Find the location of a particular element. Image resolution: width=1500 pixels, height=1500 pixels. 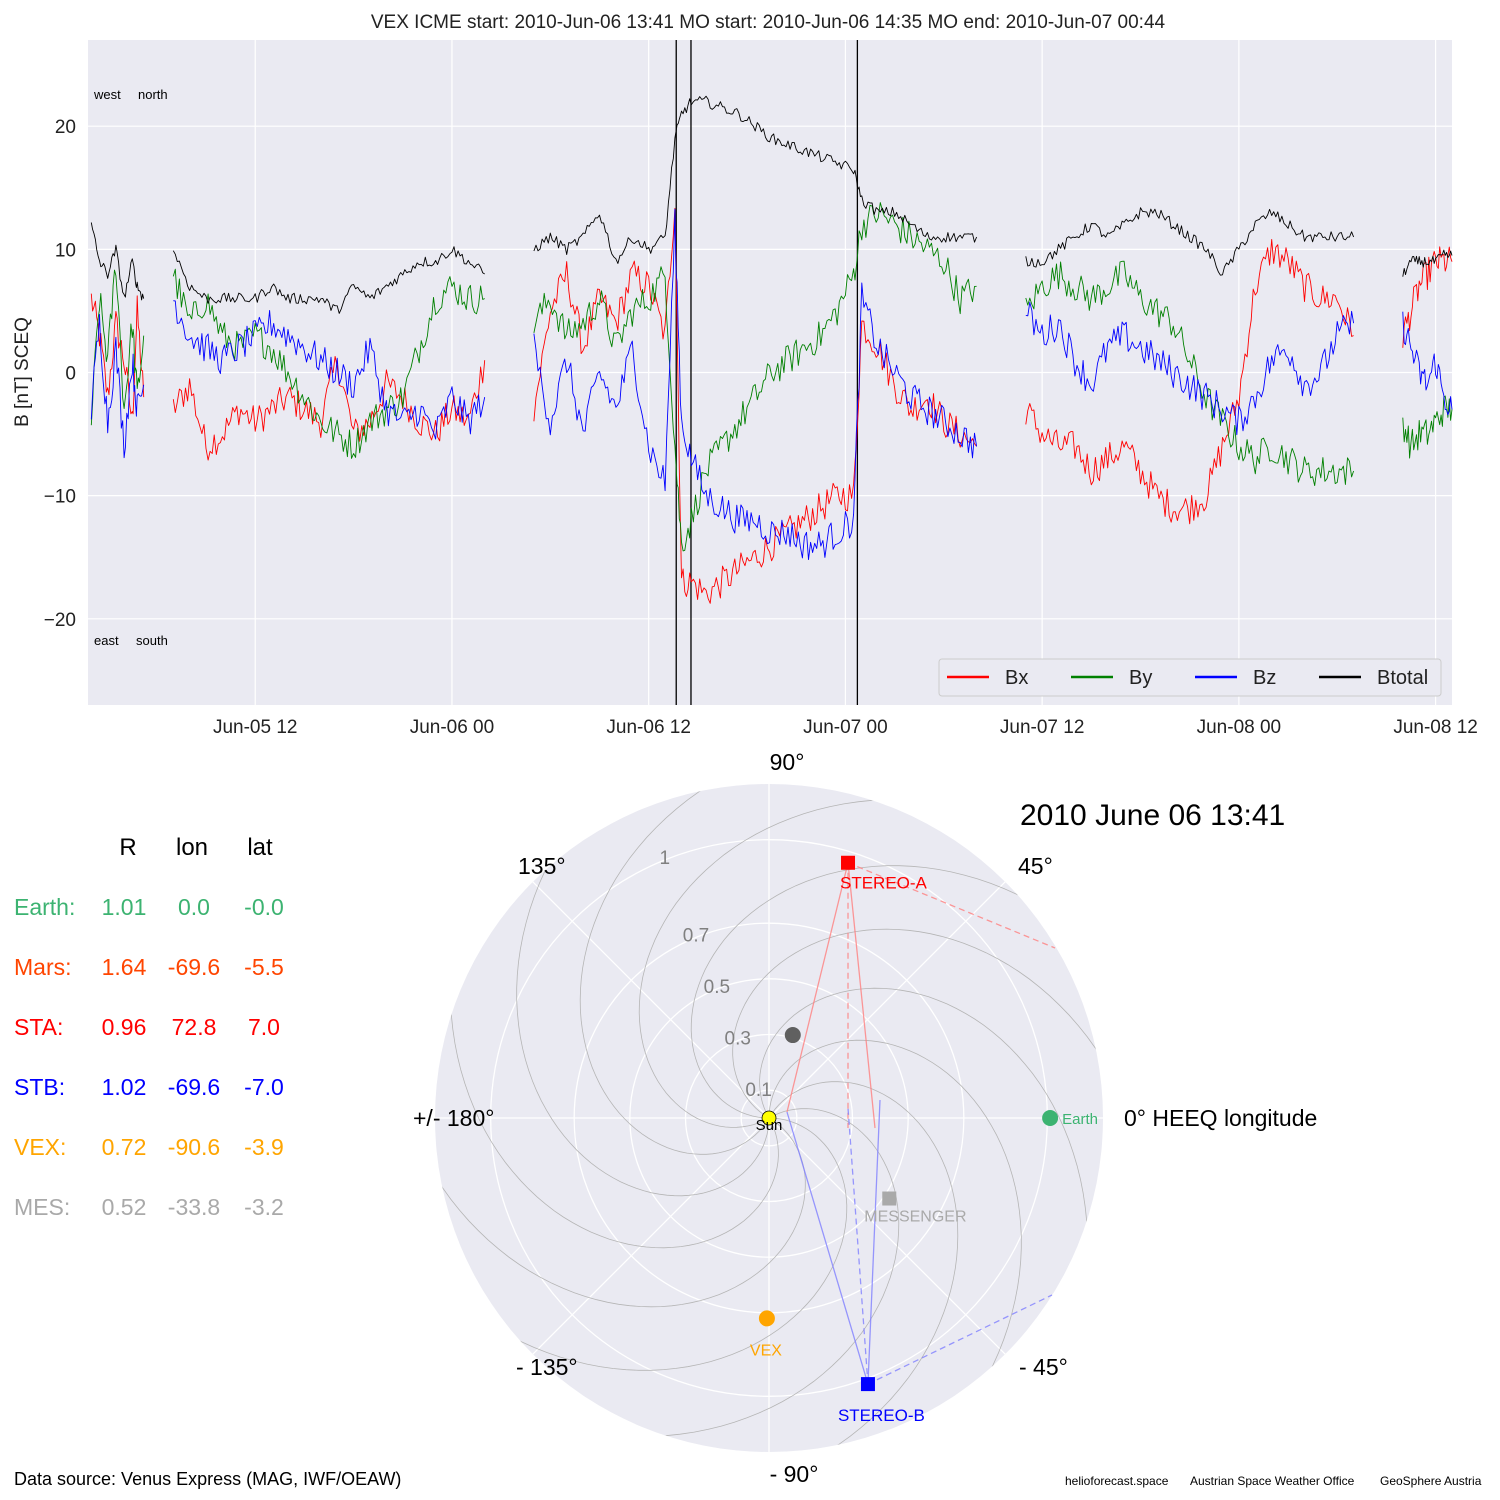

table-cell-lat: -5.5 is located at coordinates (264, 967).